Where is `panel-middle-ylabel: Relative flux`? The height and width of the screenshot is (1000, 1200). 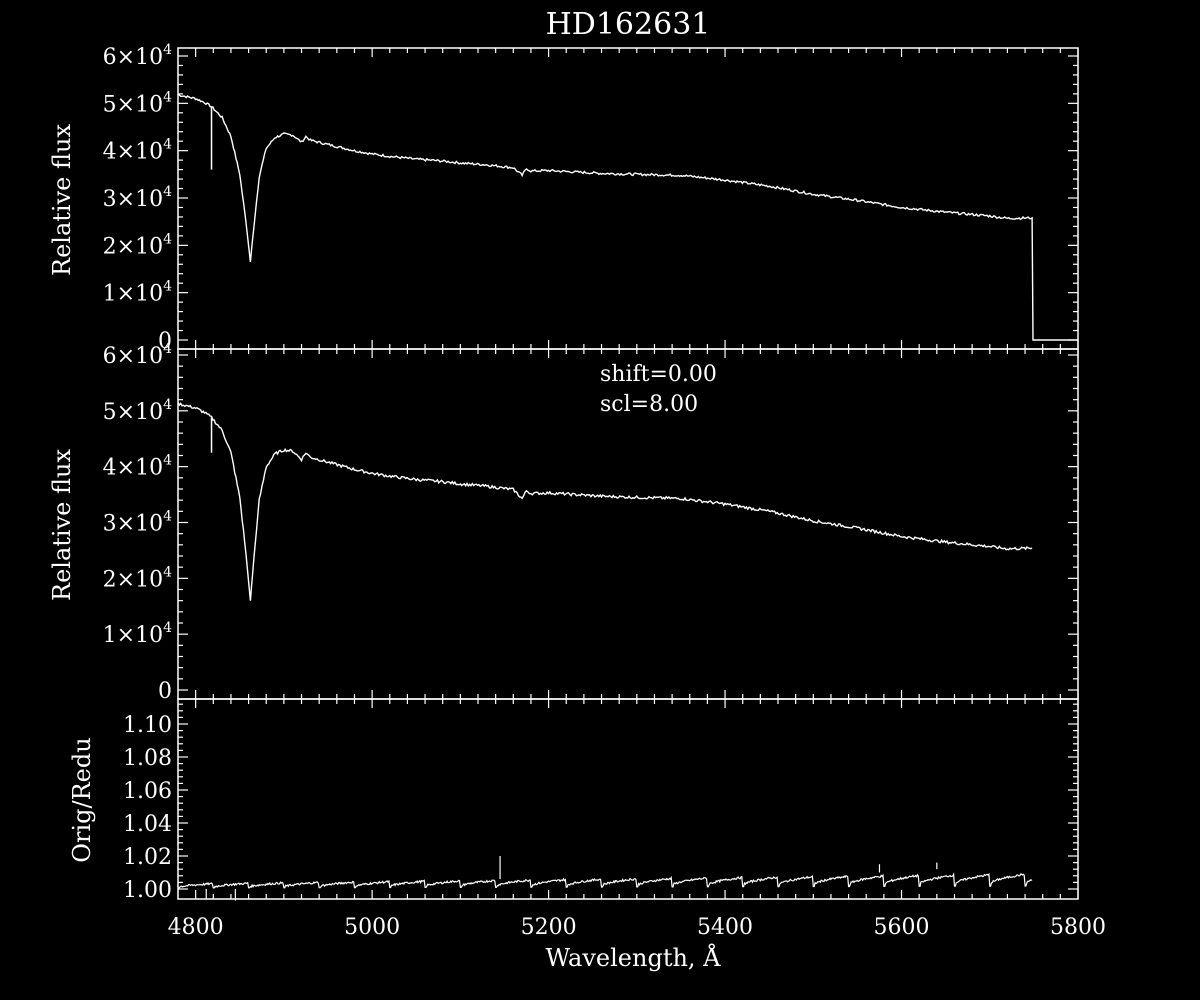 panel-middle-ylabel: Relative flux is located at coordinates (62, 525).